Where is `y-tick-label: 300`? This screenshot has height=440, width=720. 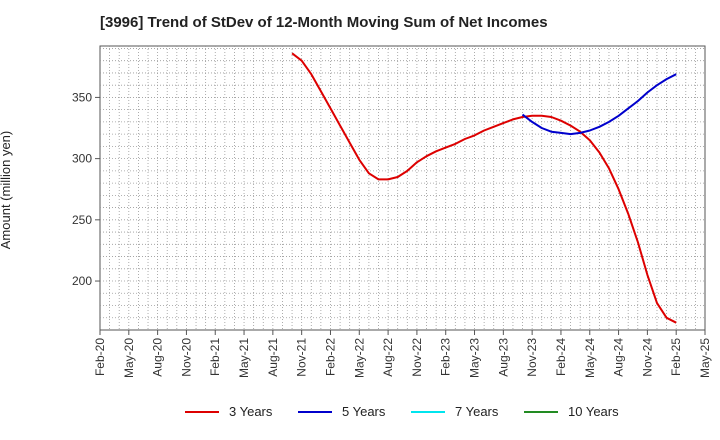
y-tick-label: 300 is located at coordinates (82, 159).